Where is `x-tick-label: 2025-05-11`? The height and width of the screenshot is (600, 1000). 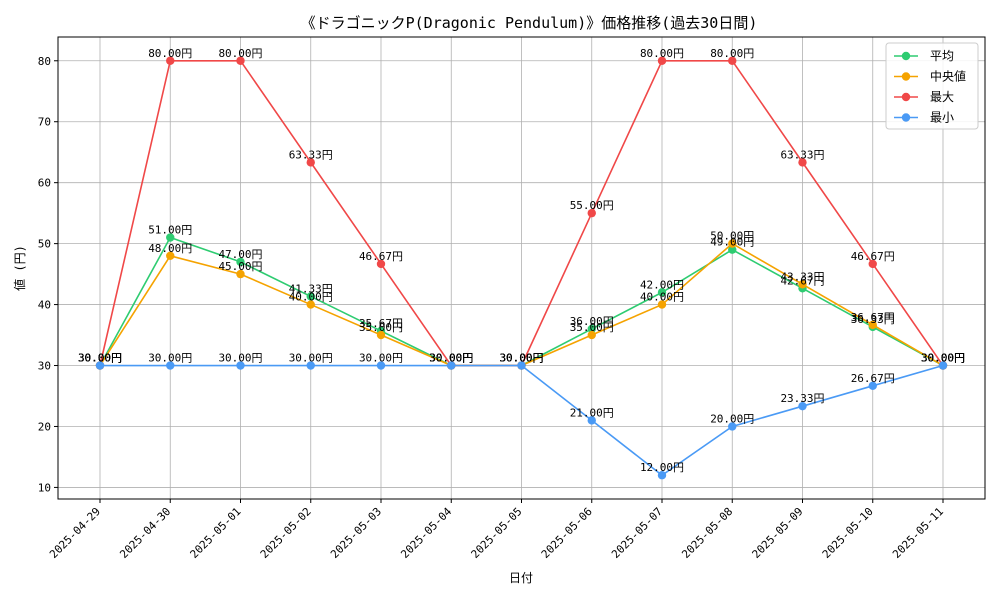
x-tick-label: 2025-05-11 is located at coordinates (918, 533).